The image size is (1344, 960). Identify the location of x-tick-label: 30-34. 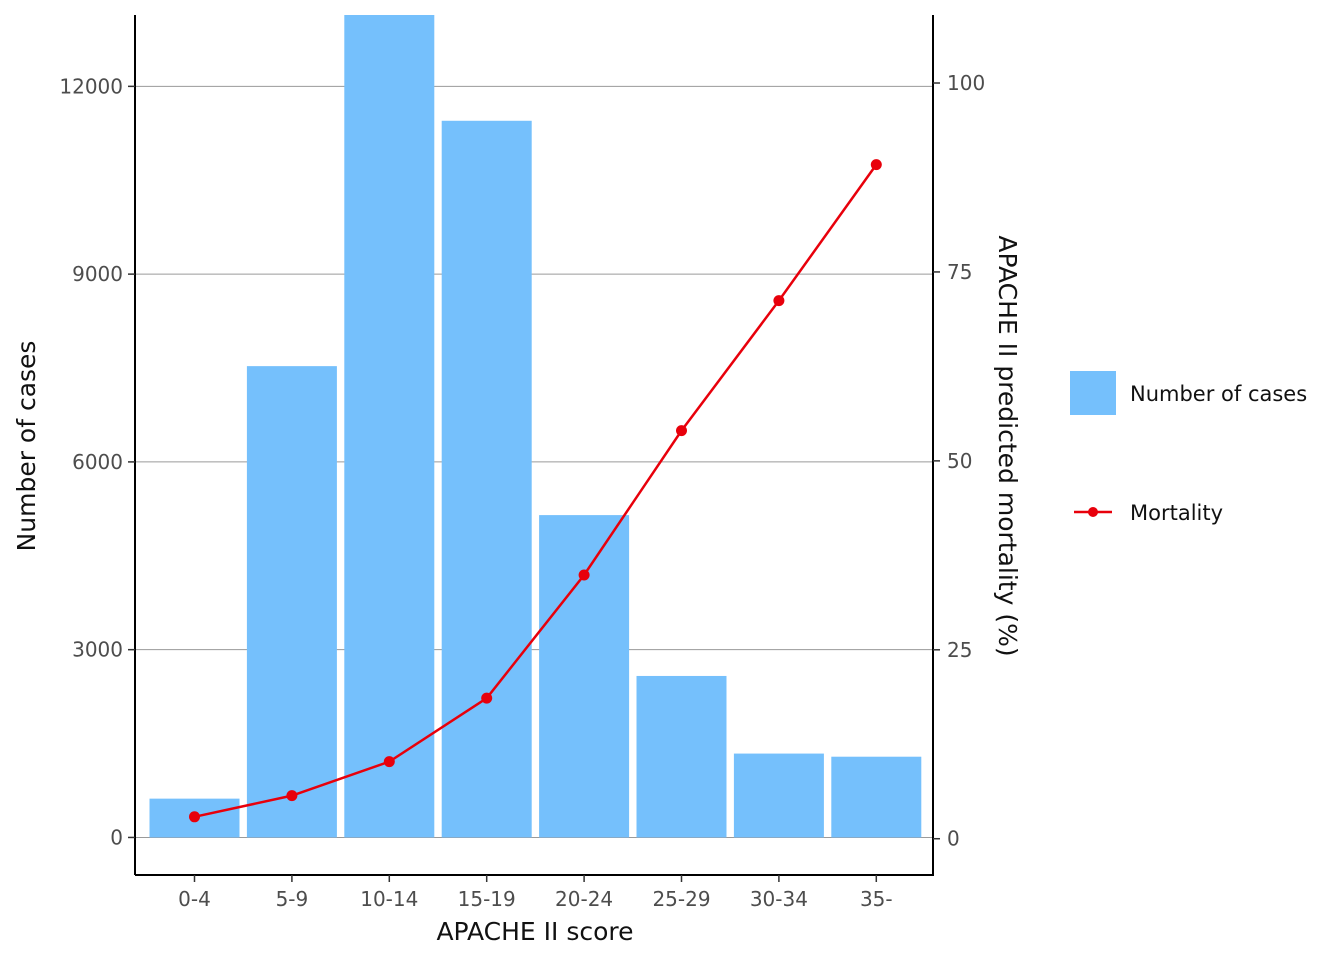
(779, 899).